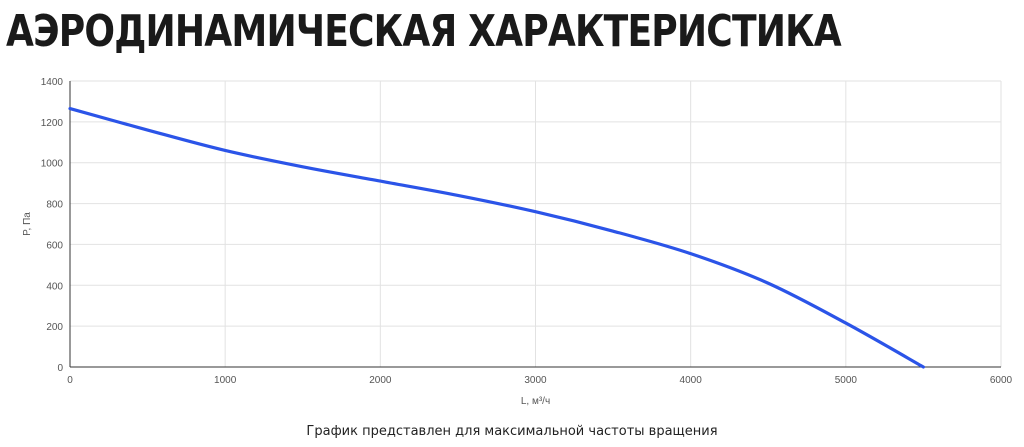  Describe the element at coordinates (535, 380) in the screenshot. I see `x-tick-label: 3000` at that location.